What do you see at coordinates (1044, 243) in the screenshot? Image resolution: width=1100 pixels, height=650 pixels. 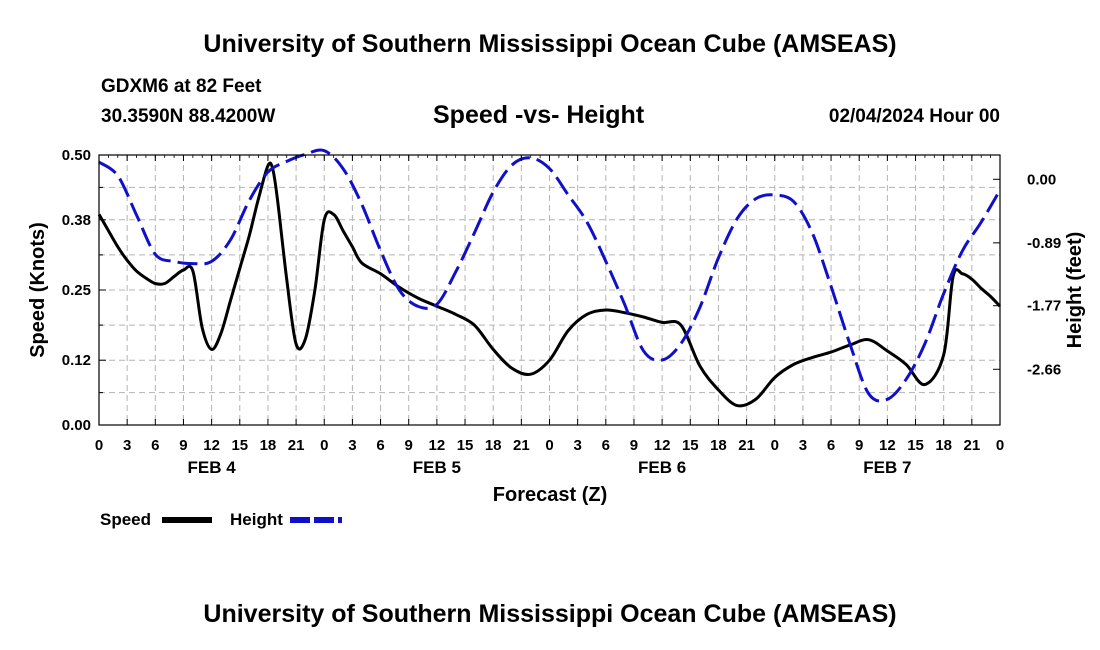 I see `y2-tick-label: -0.89` at bounding box center [1044, 243].